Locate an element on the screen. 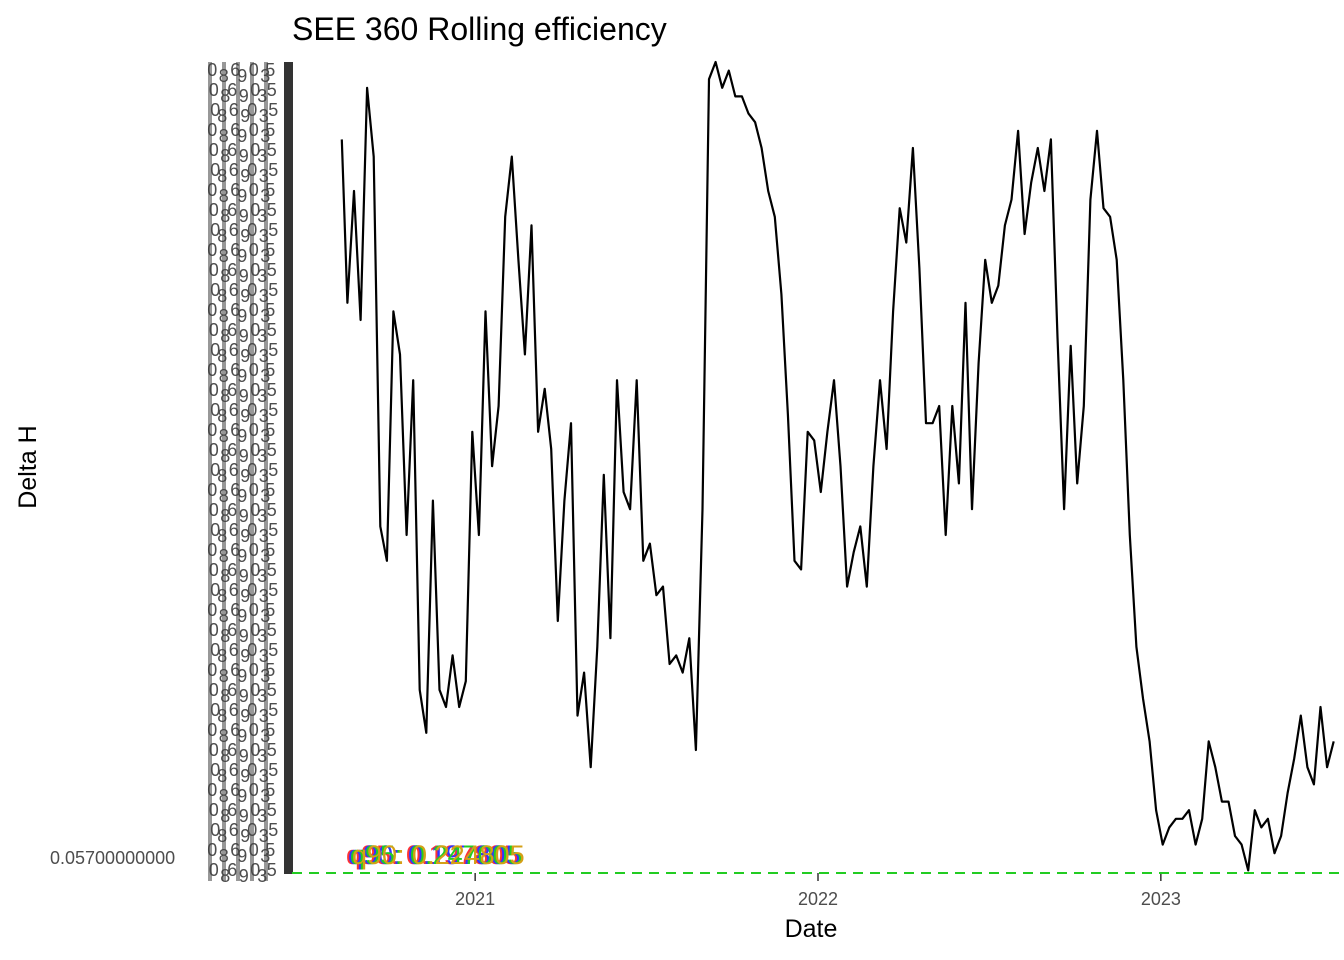  quantile-label: q90: 0.197805 is located at coordinates (434, 855).